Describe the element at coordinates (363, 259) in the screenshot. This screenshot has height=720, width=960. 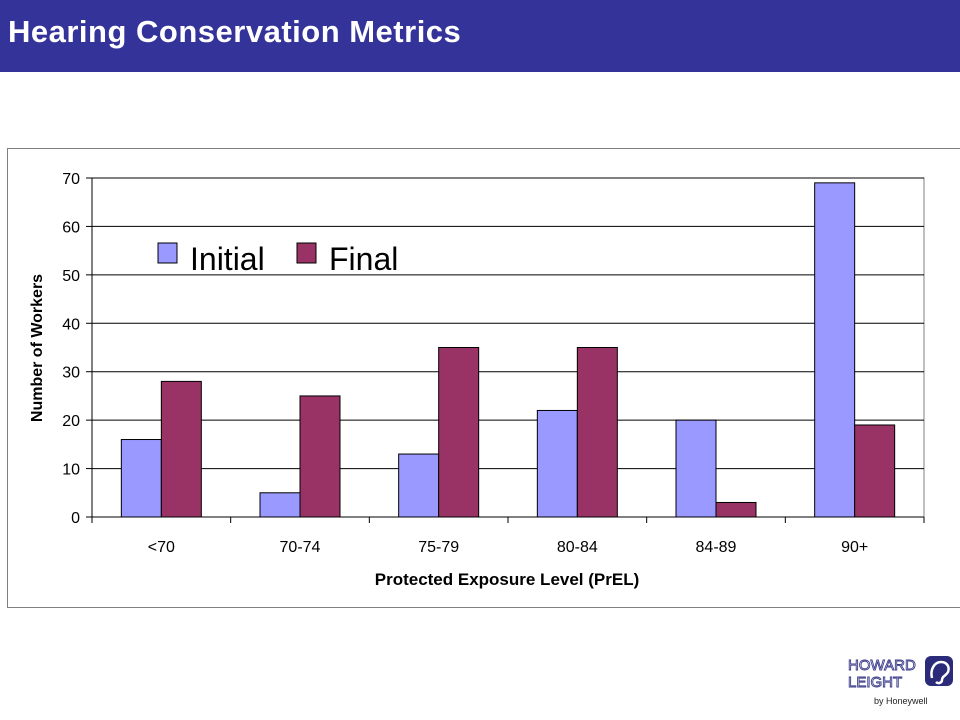
I see `legend-label-final: Final` at that location.